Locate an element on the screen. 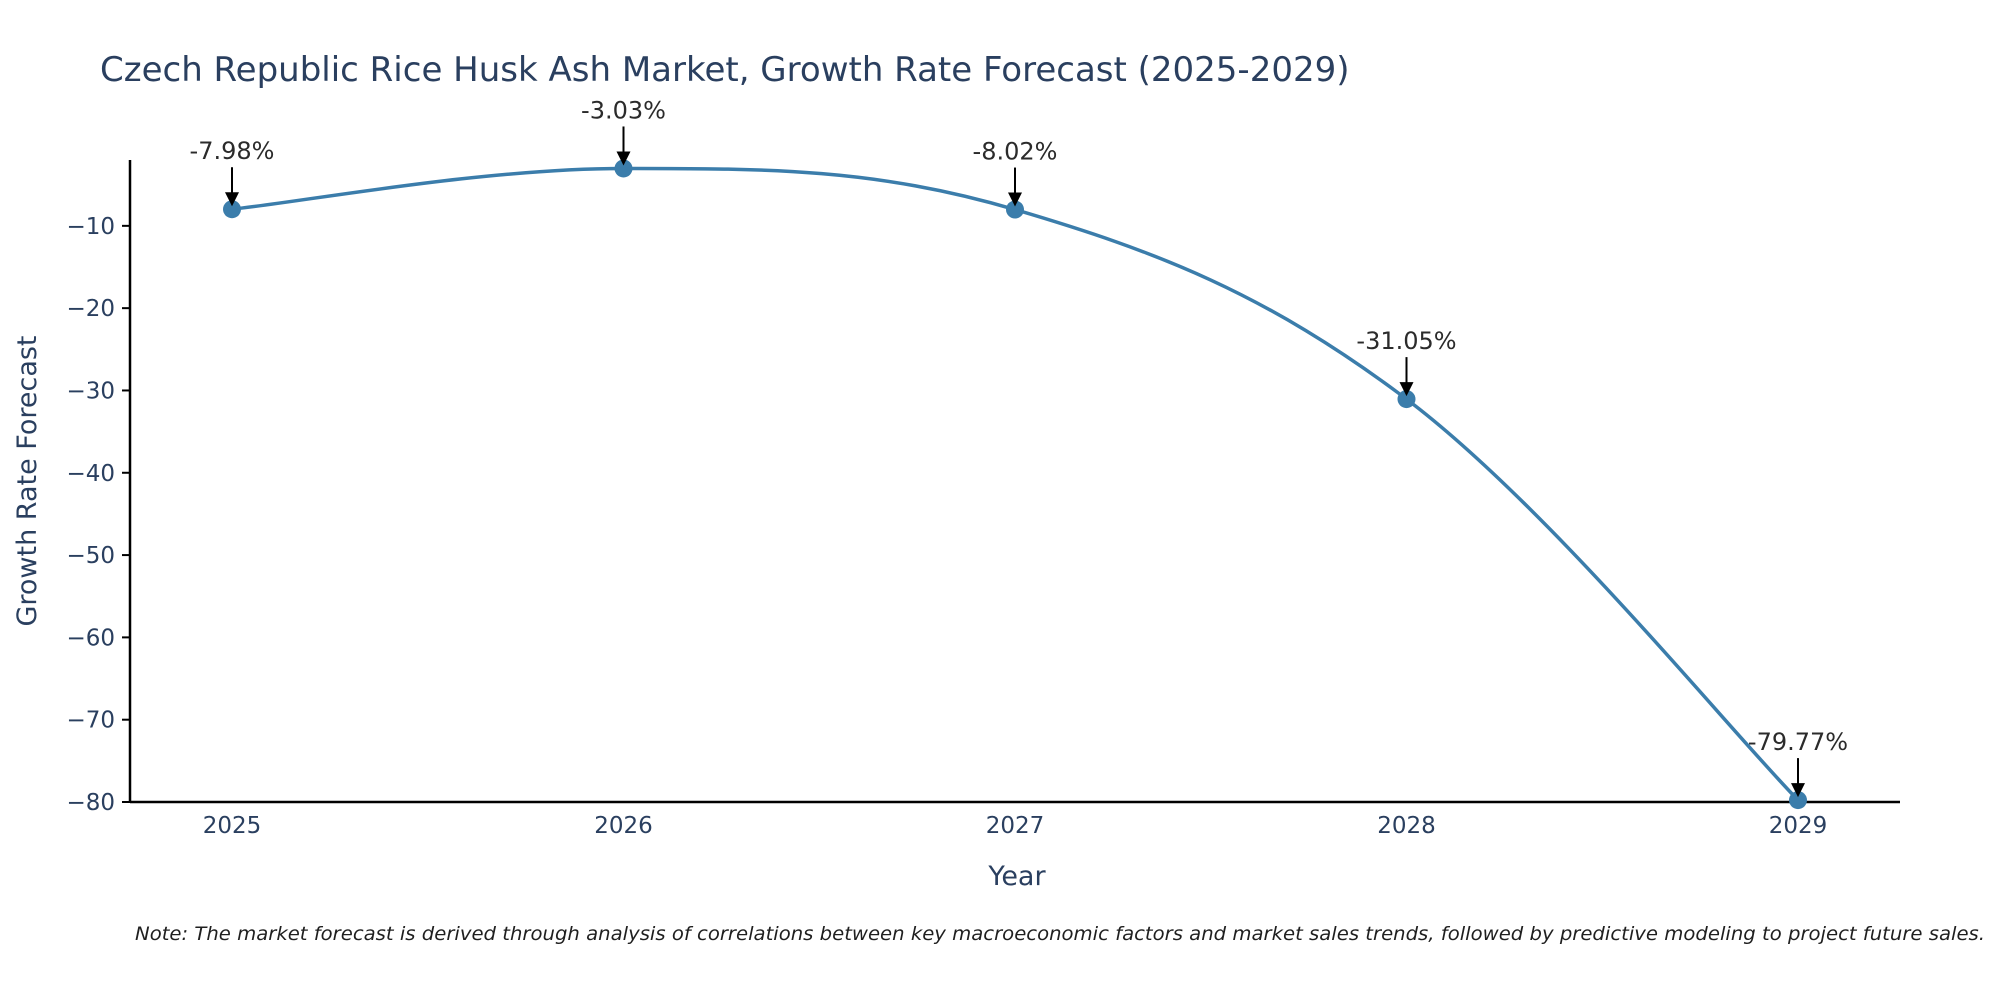 The width and height of the screenshot is (2000, 1000). y-tick-label: −50 is located at coordinates (90, 556).